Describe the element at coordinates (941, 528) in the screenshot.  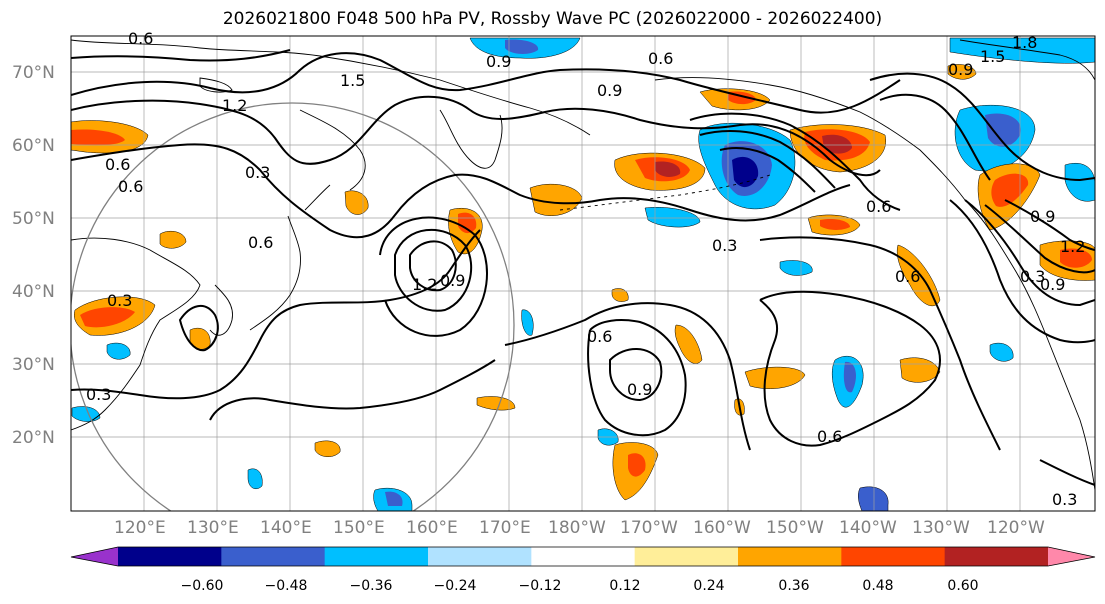
I see `lon-label: 130°W` at that location.